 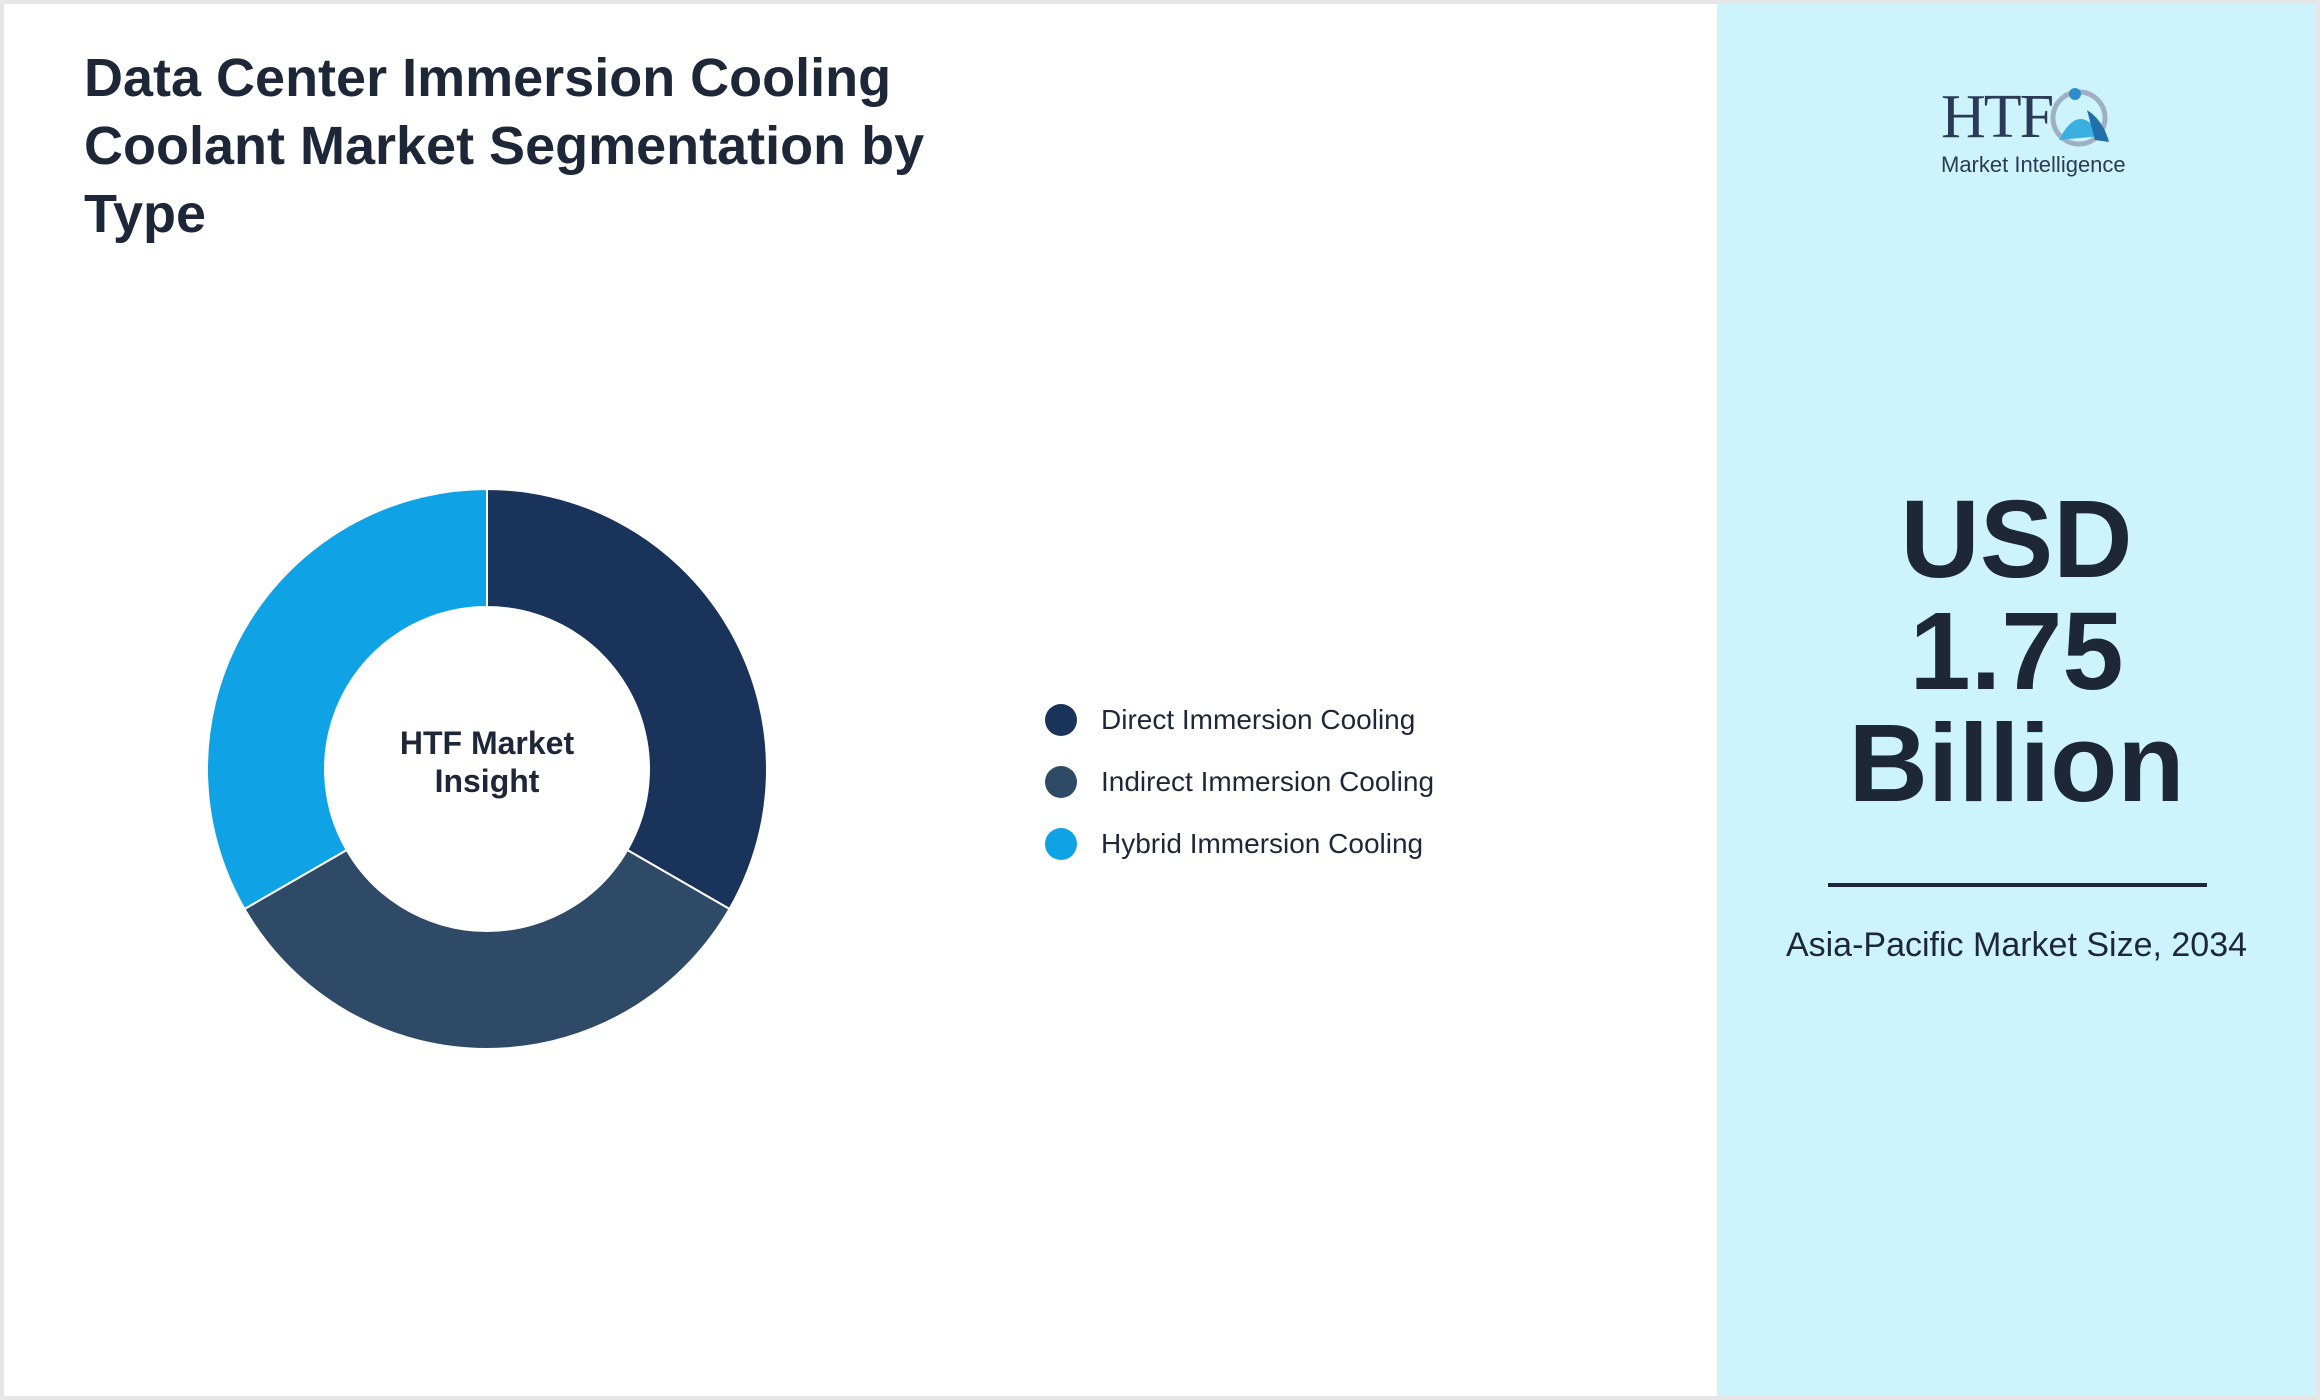 What do you see at coordinates (1268, 781) in the screenshot?
I see `legend-label: Indirect Immersion Cooling` at bounding box center [1268, 781].